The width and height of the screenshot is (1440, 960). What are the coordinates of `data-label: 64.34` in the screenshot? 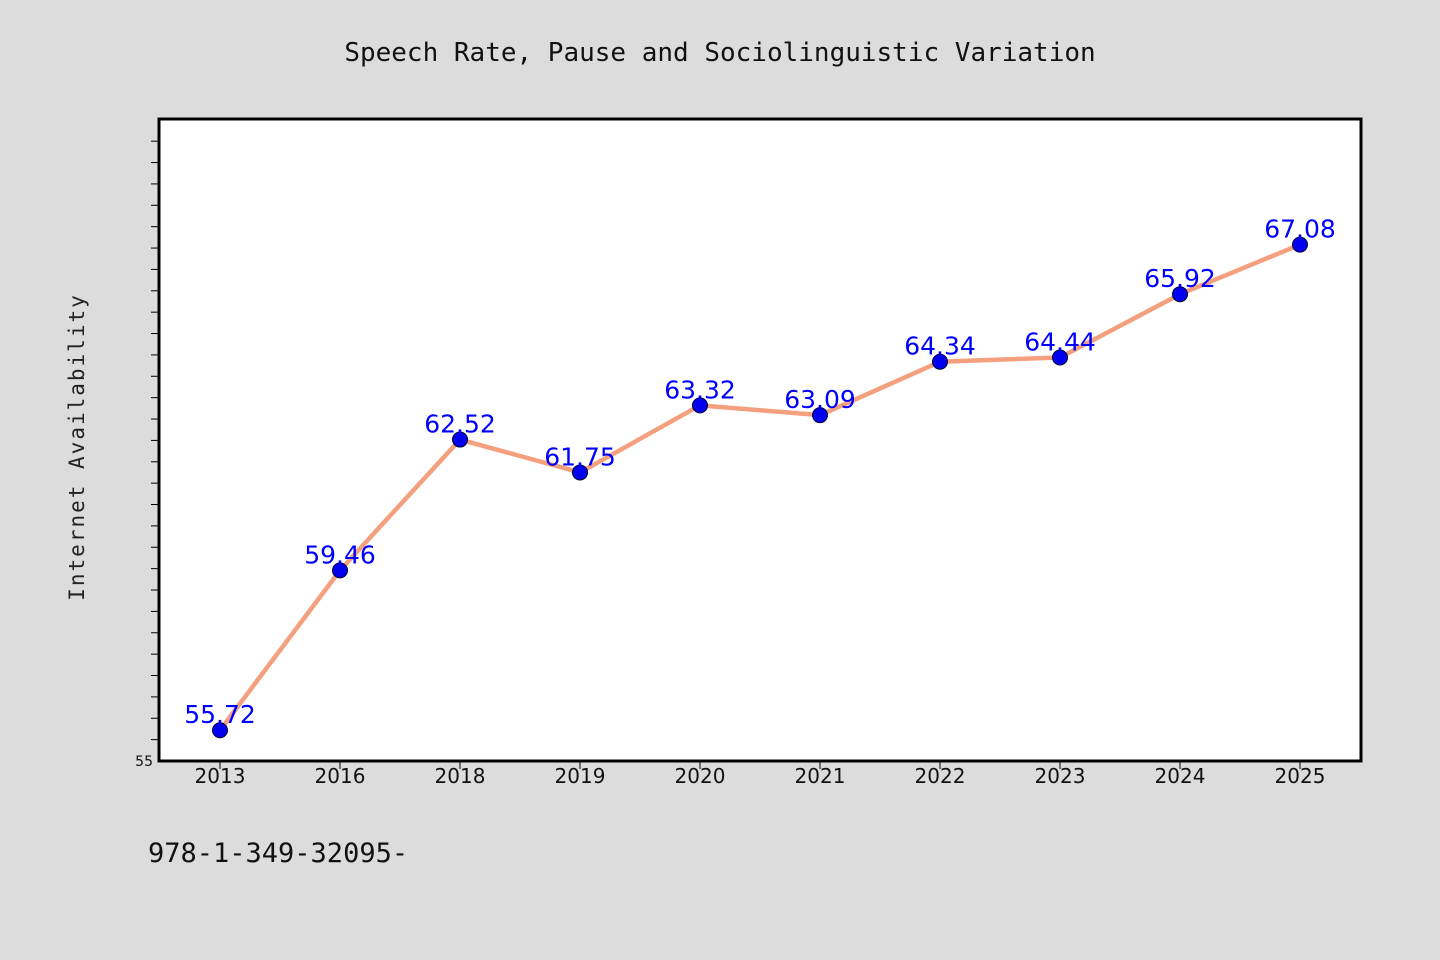 It's located at (940, 346).